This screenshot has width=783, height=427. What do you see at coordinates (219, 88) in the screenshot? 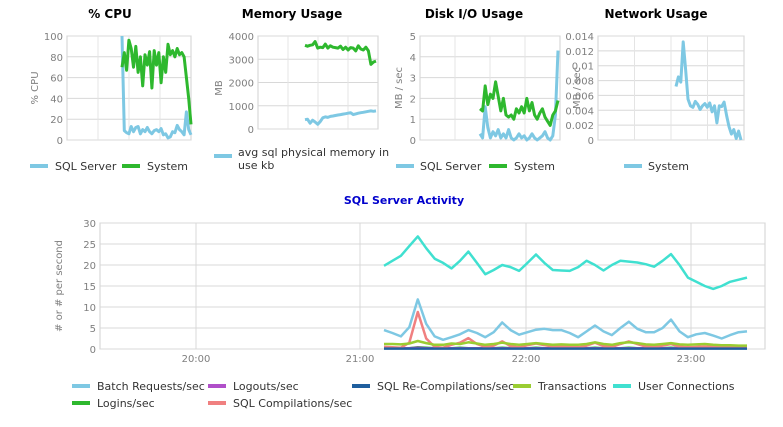
I see `ylabel-memory: MB` at bounding box center [219, 88].